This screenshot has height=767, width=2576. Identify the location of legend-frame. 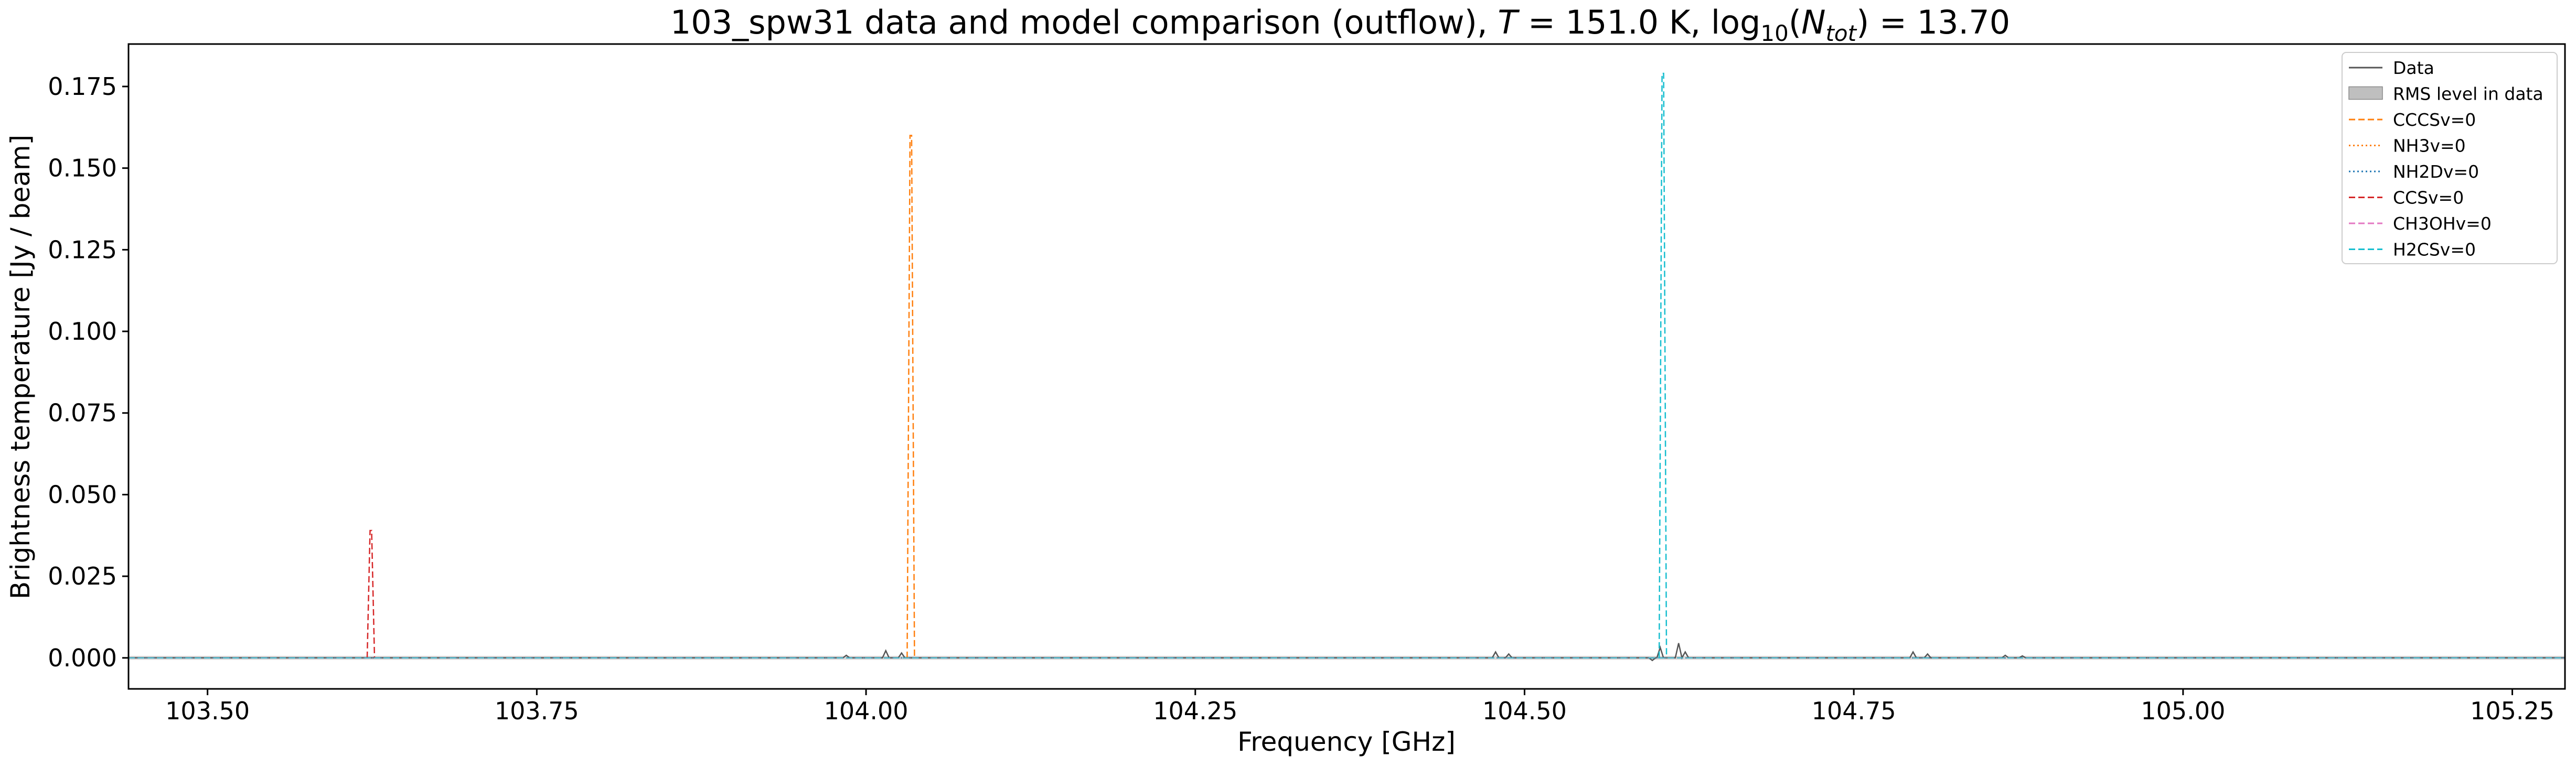
(2450, 158).